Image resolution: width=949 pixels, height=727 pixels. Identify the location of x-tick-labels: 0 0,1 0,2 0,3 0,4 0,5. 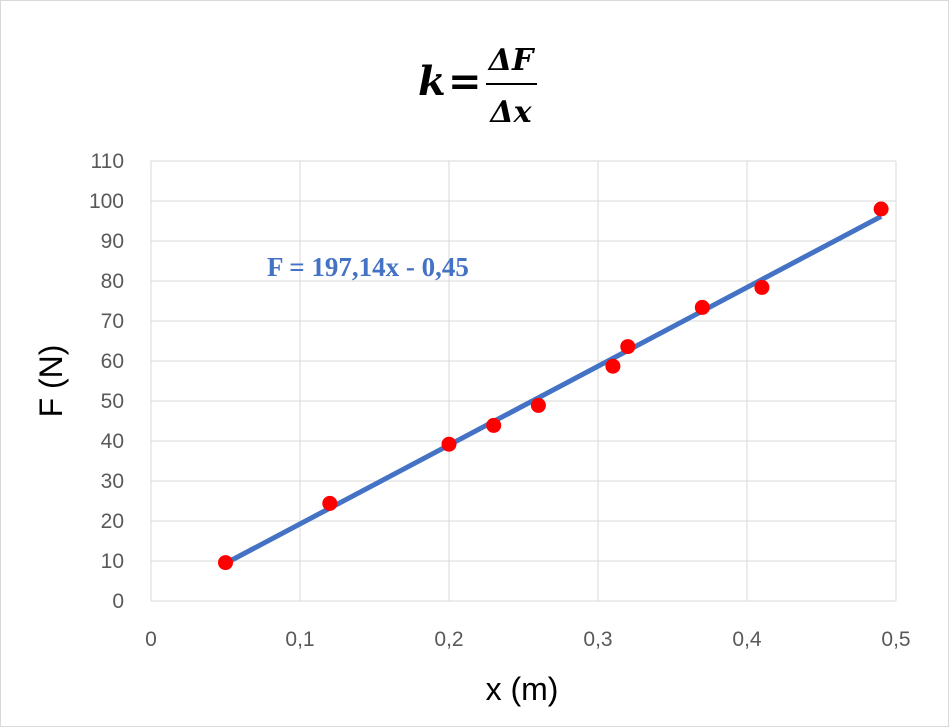
(527, 639).